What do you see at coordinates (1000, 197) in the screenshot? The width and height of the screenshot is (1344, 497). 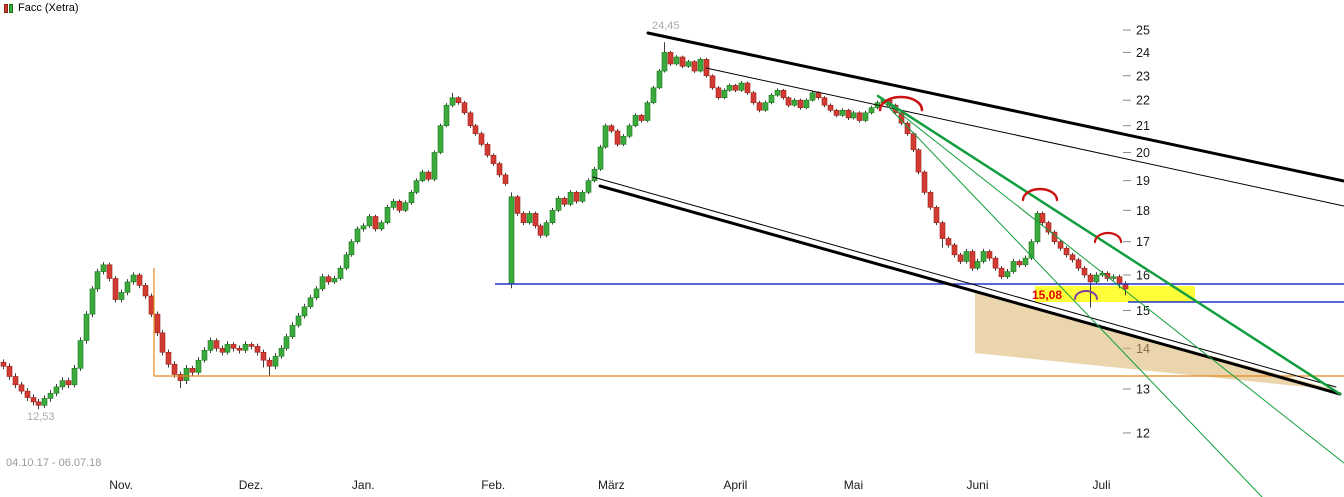 I see `arc-annotations` at bounding box center [1000, 197].